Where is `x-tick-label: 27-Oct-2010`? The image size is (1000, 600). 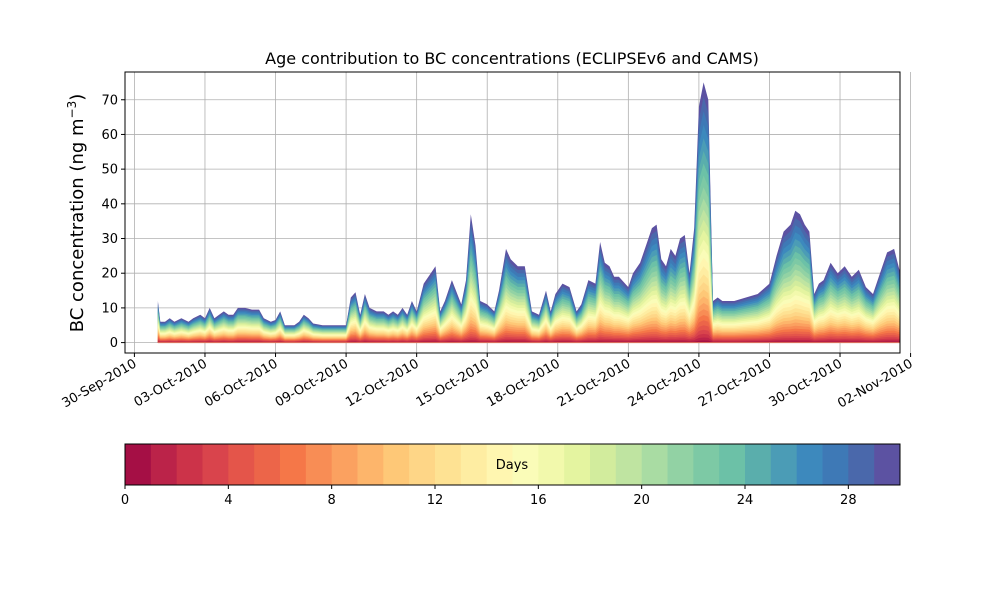
x-tick-label: 27-Oct-2010 is located at coordinates (735, 383).